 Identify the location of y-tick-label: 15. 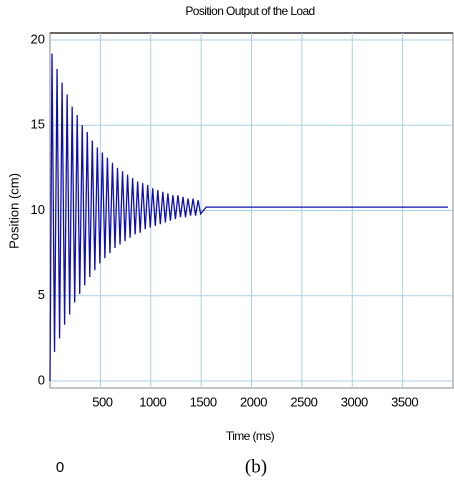
(38, 124).